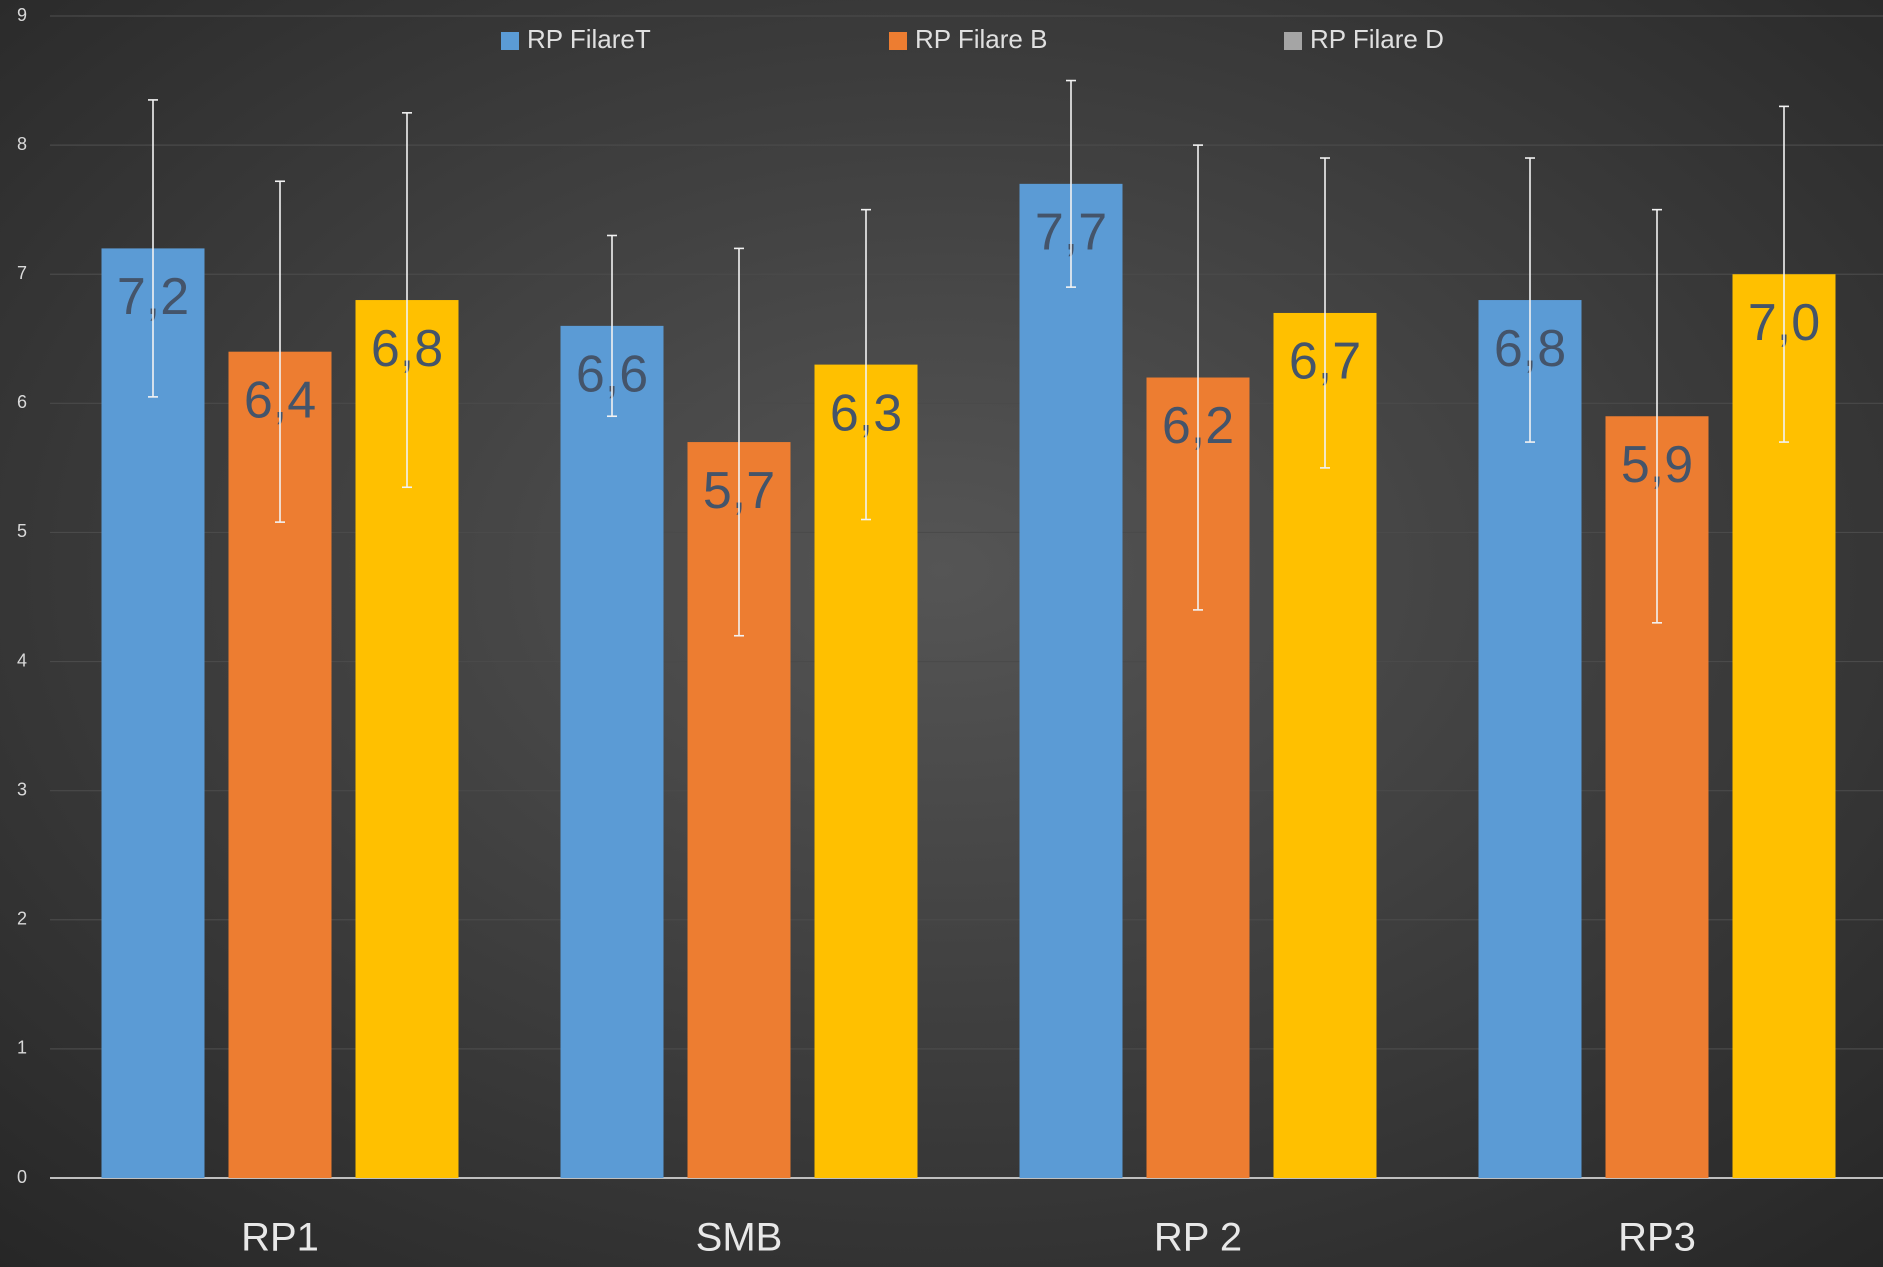 Image resolution: width=1883 pixels, height=1267 pixels. Describe the element at coordinates (22, 402) in the screenshot. I see `y-tick-label: 6` at that location.